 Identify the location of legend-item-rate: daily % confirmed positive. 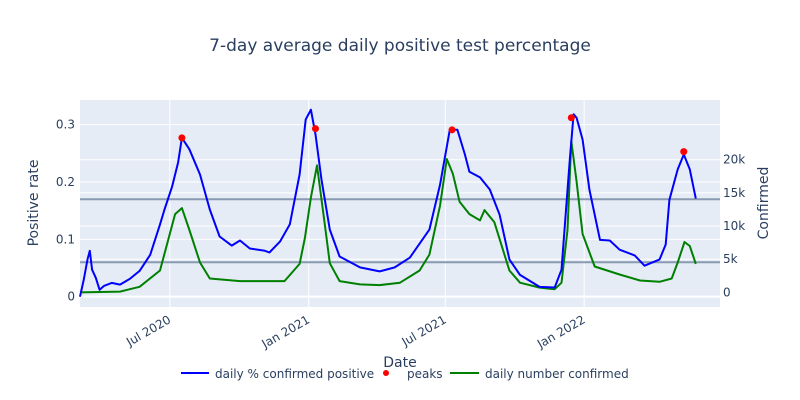
(277, 374).